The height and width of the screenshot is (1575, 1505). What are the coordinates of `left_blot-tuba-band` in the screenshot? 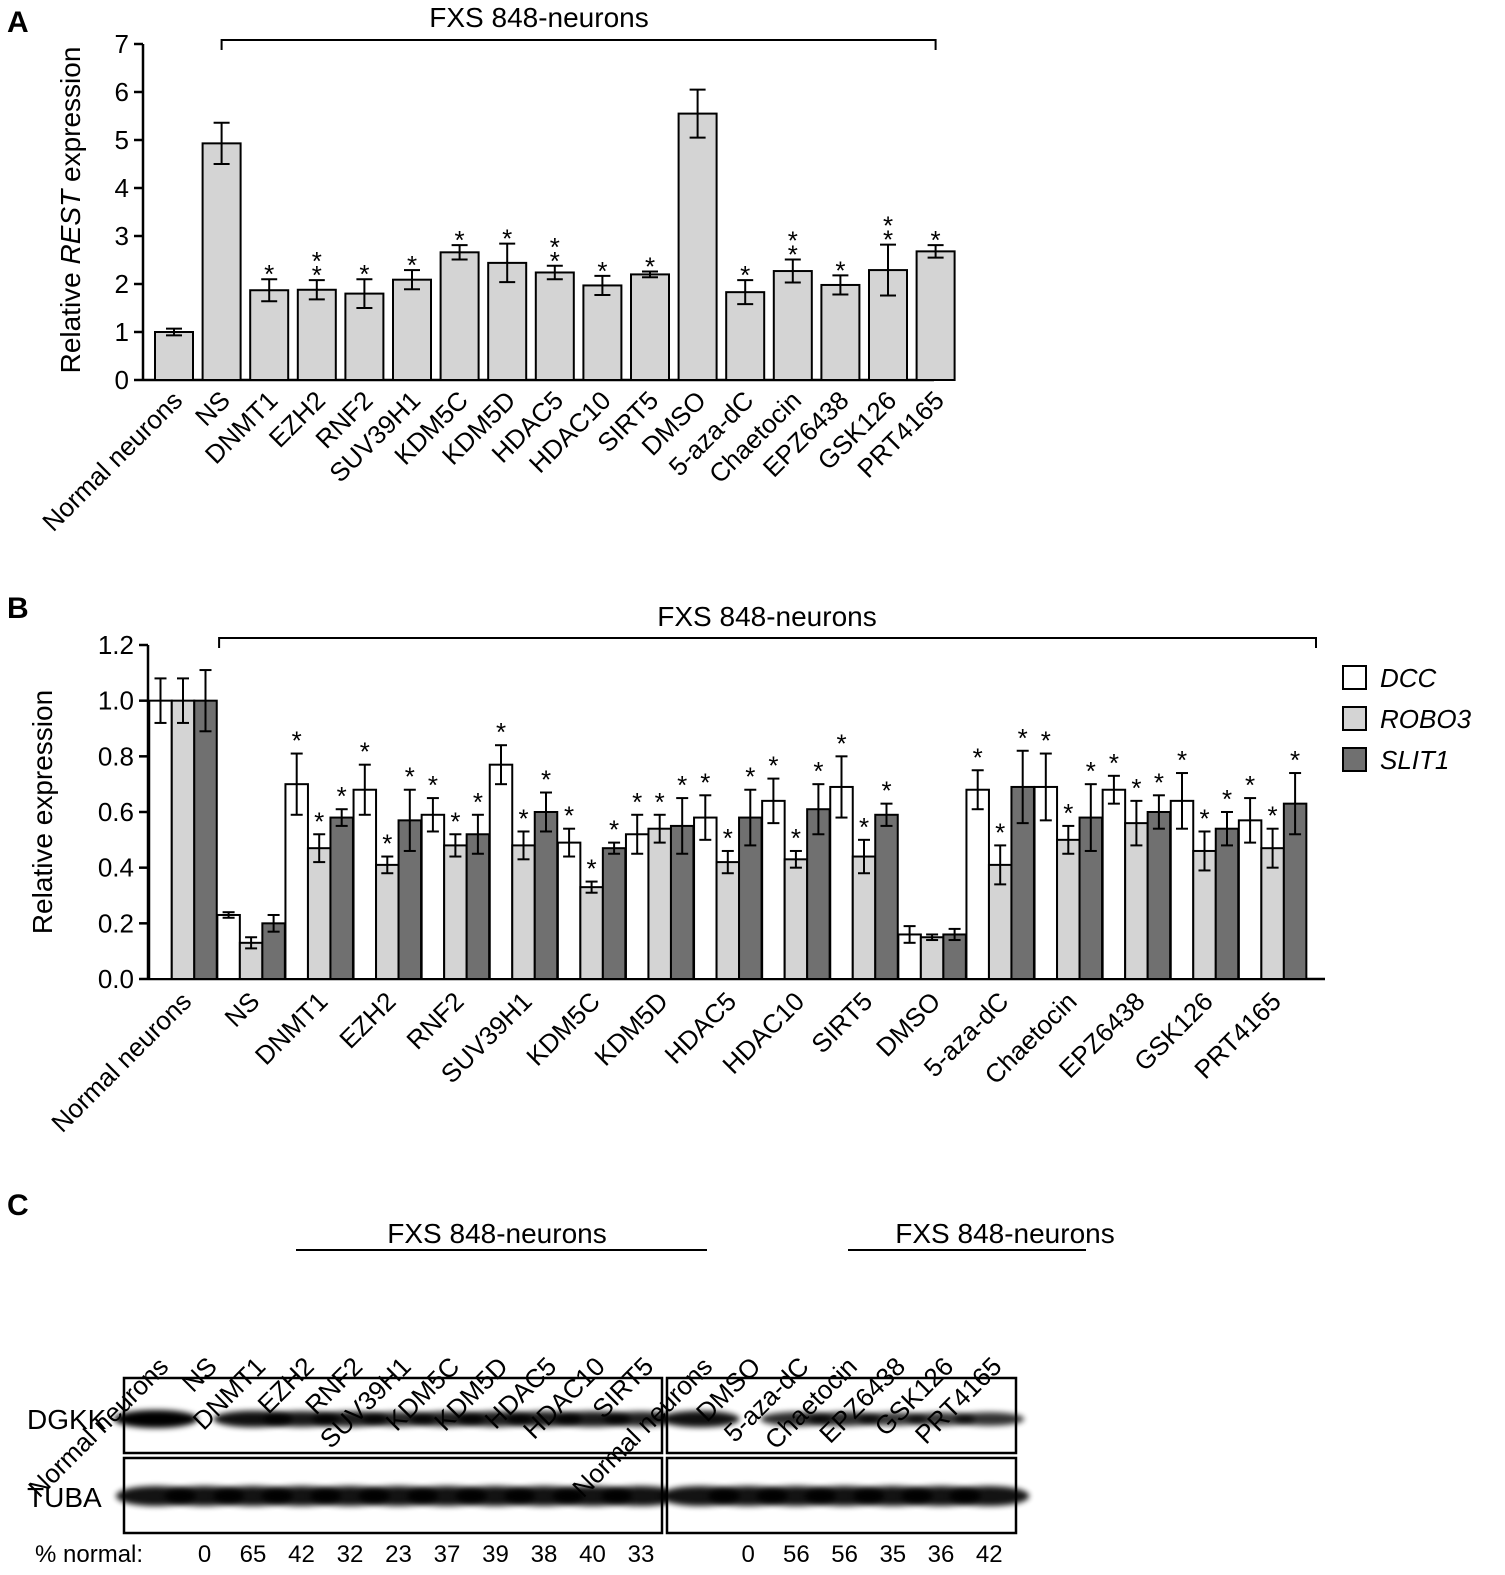 It's located at (641, 1496).